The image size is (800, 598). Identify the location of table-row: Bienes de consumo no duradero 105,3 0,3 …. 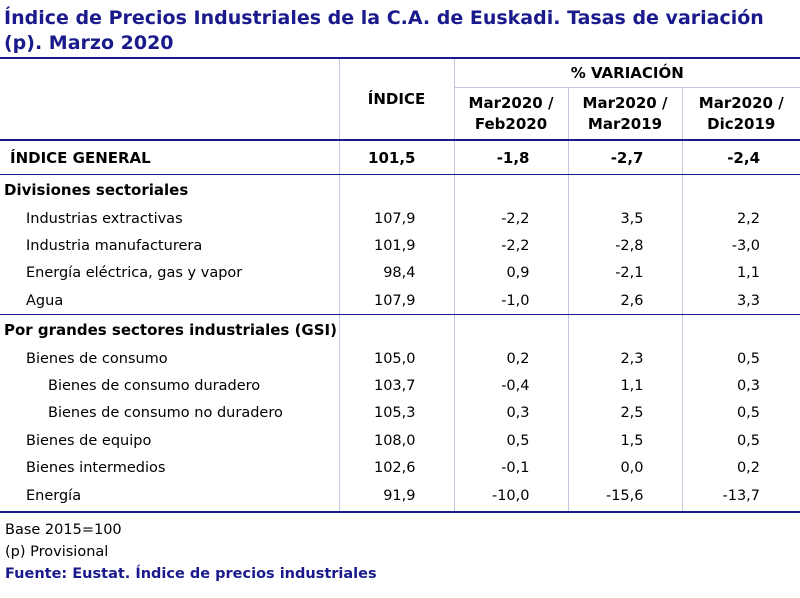
(400, 413).